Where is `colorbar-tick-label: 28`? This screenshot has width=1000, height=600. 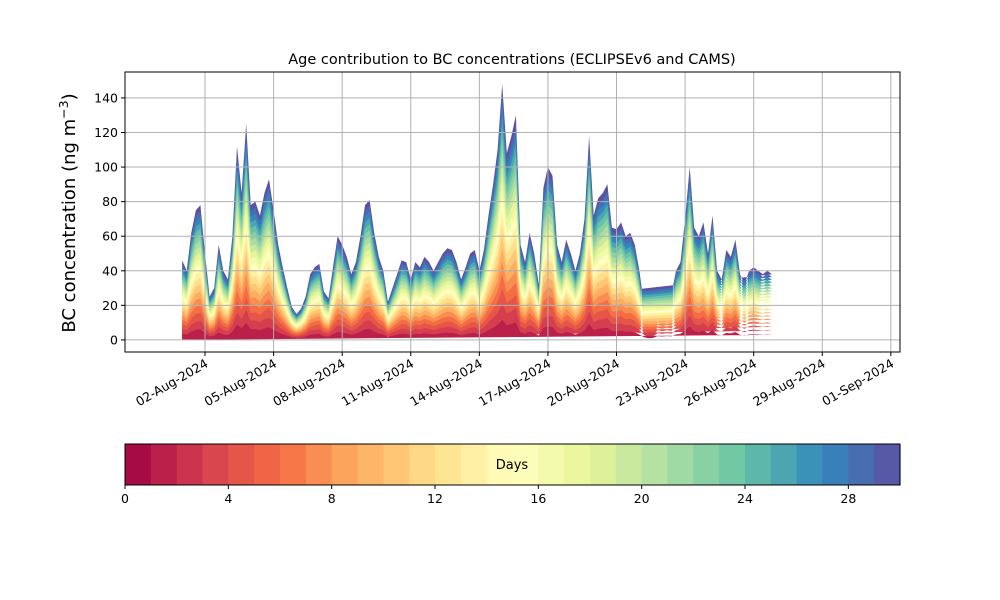 colorbar-tick-label: 28 is located at coordinates (848, 498).